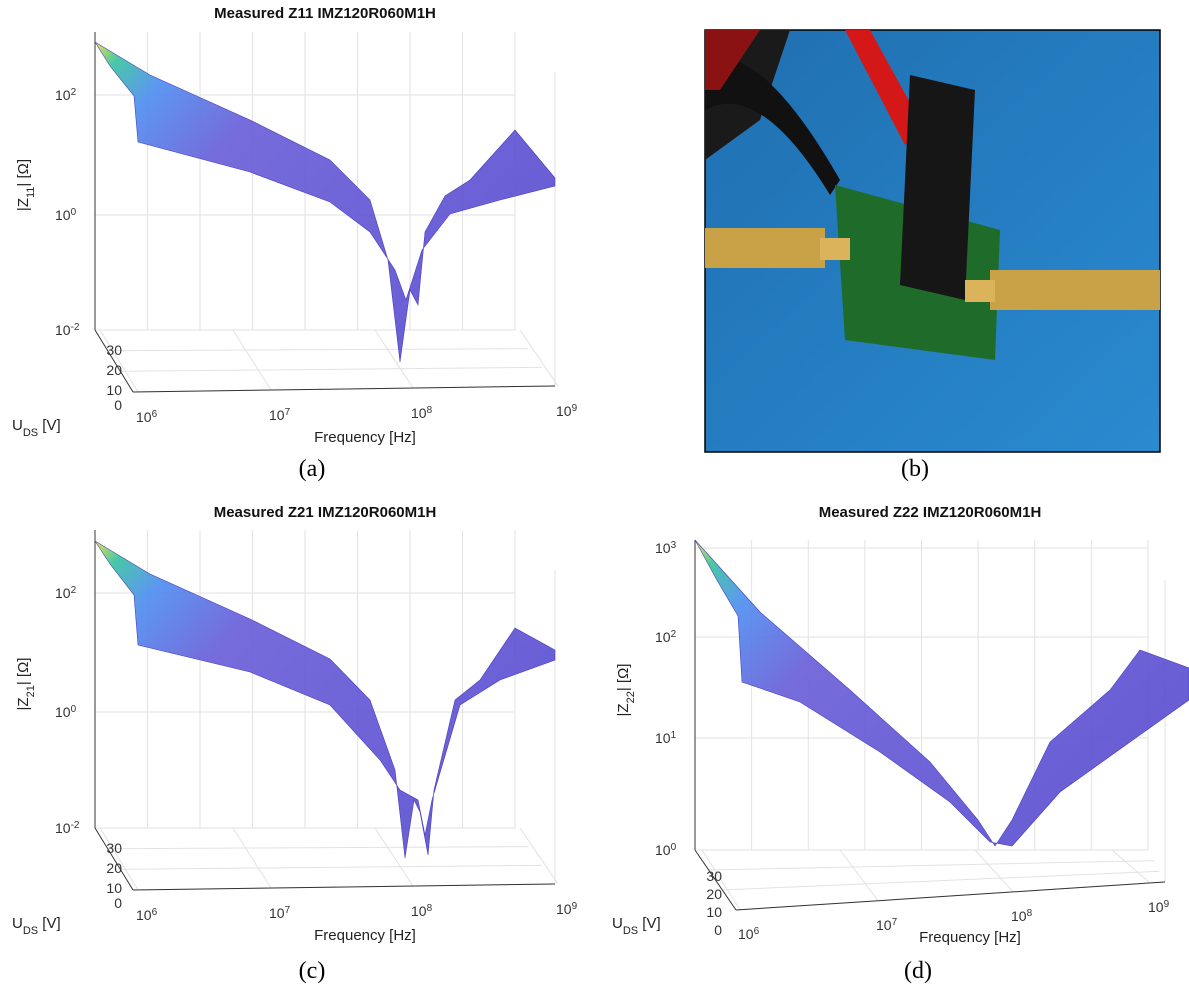  What do you see at coordinates (918, 971) in the screenshot?
I see `caption: (d)` at bounding box center [918, 971].